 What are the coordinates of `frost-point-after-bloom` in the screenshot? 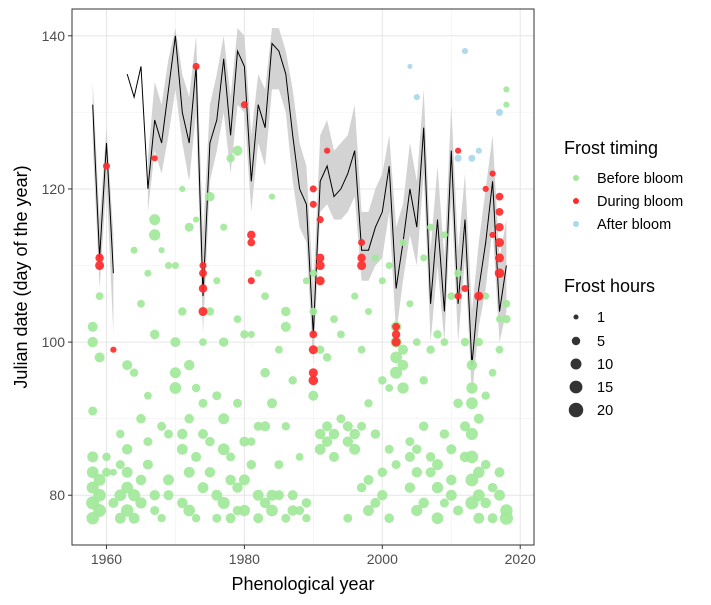 It's located at (410, 66).